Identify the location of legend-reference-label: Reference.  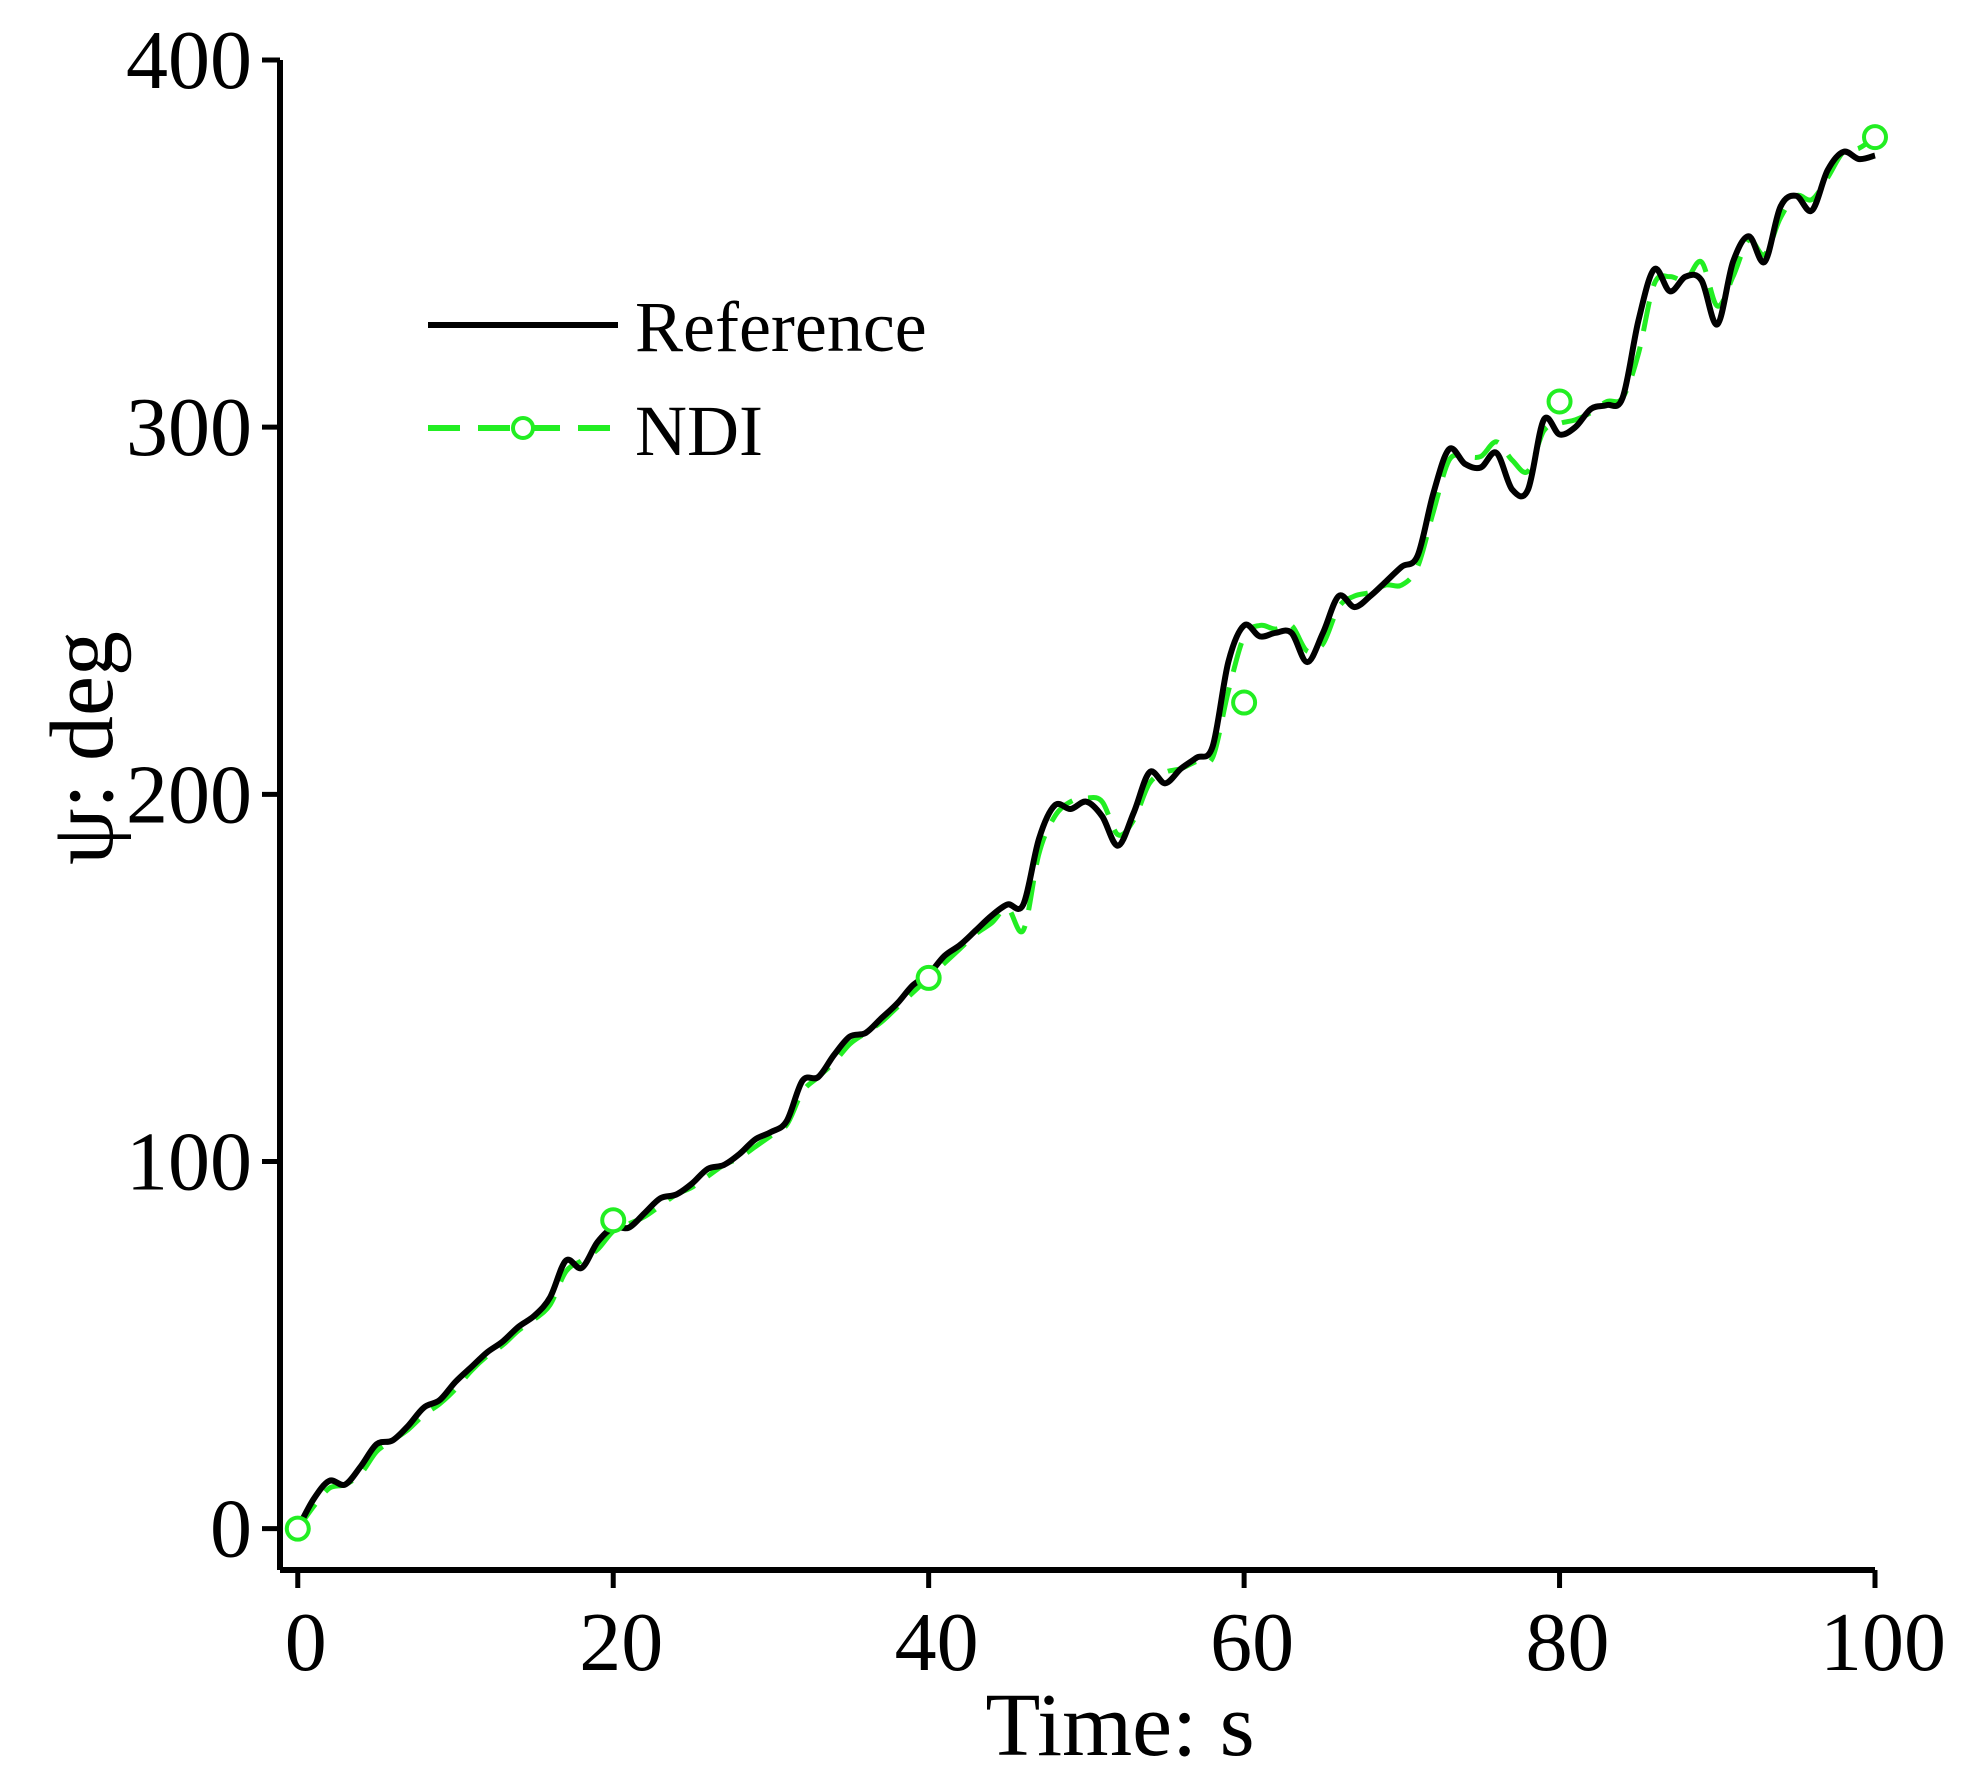
(781, 327).